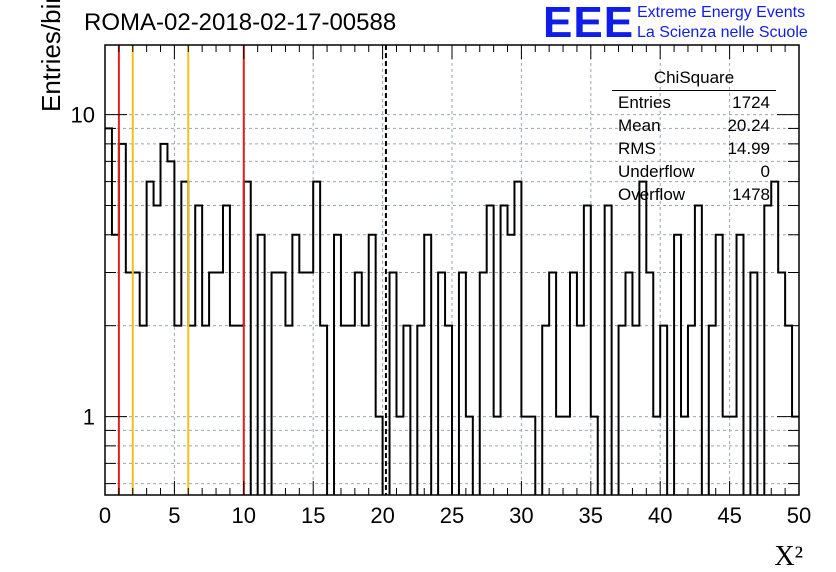 This screenshot has width=836, height=572. Describe the element at coordinates (174, 515) in the screenshot. I see `x-tick-label: 5` at that location.